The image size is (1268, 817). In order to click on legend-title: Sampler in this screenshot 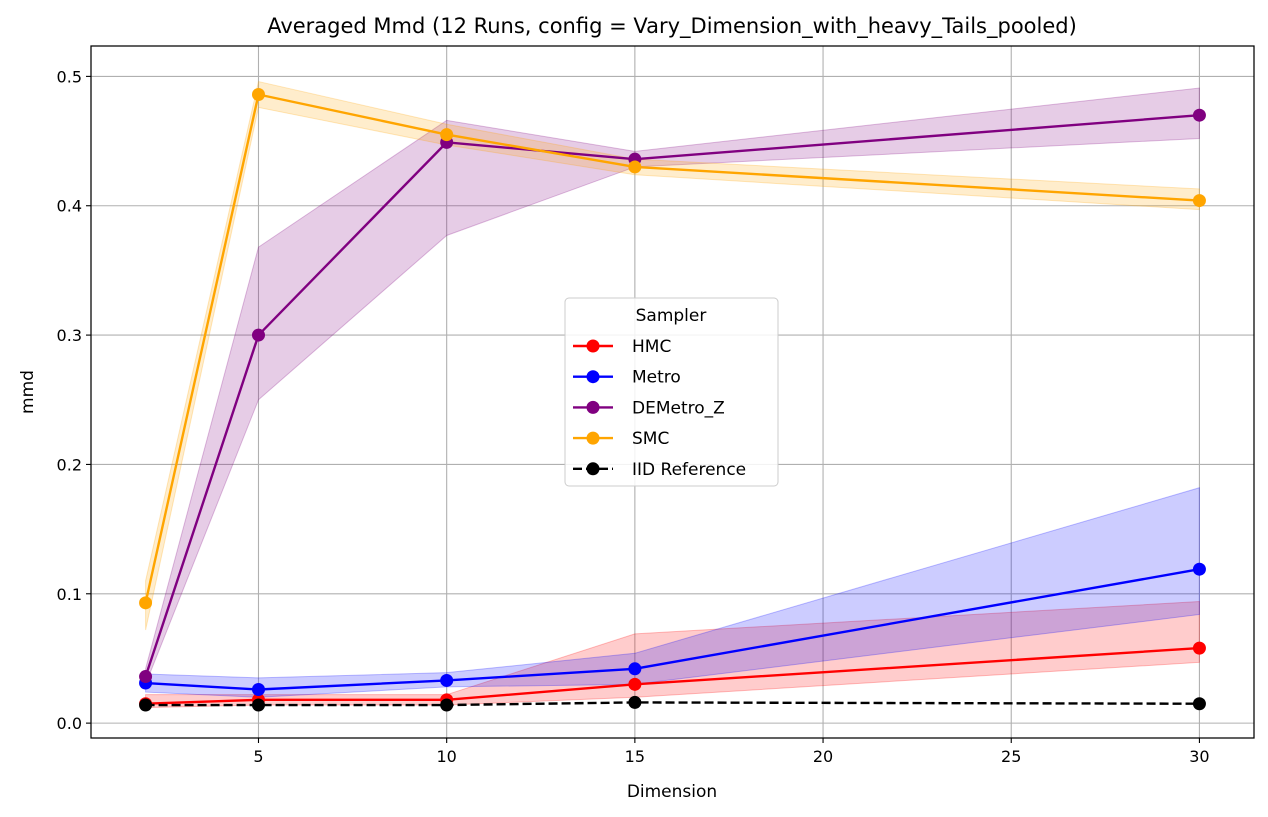, I will do `click(671, 316)`.